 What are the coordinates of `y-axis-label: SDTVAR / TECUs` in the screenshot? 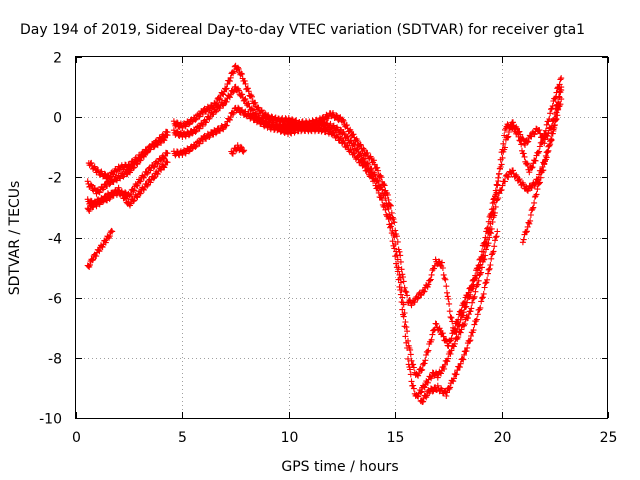 It's located at (15, 238).